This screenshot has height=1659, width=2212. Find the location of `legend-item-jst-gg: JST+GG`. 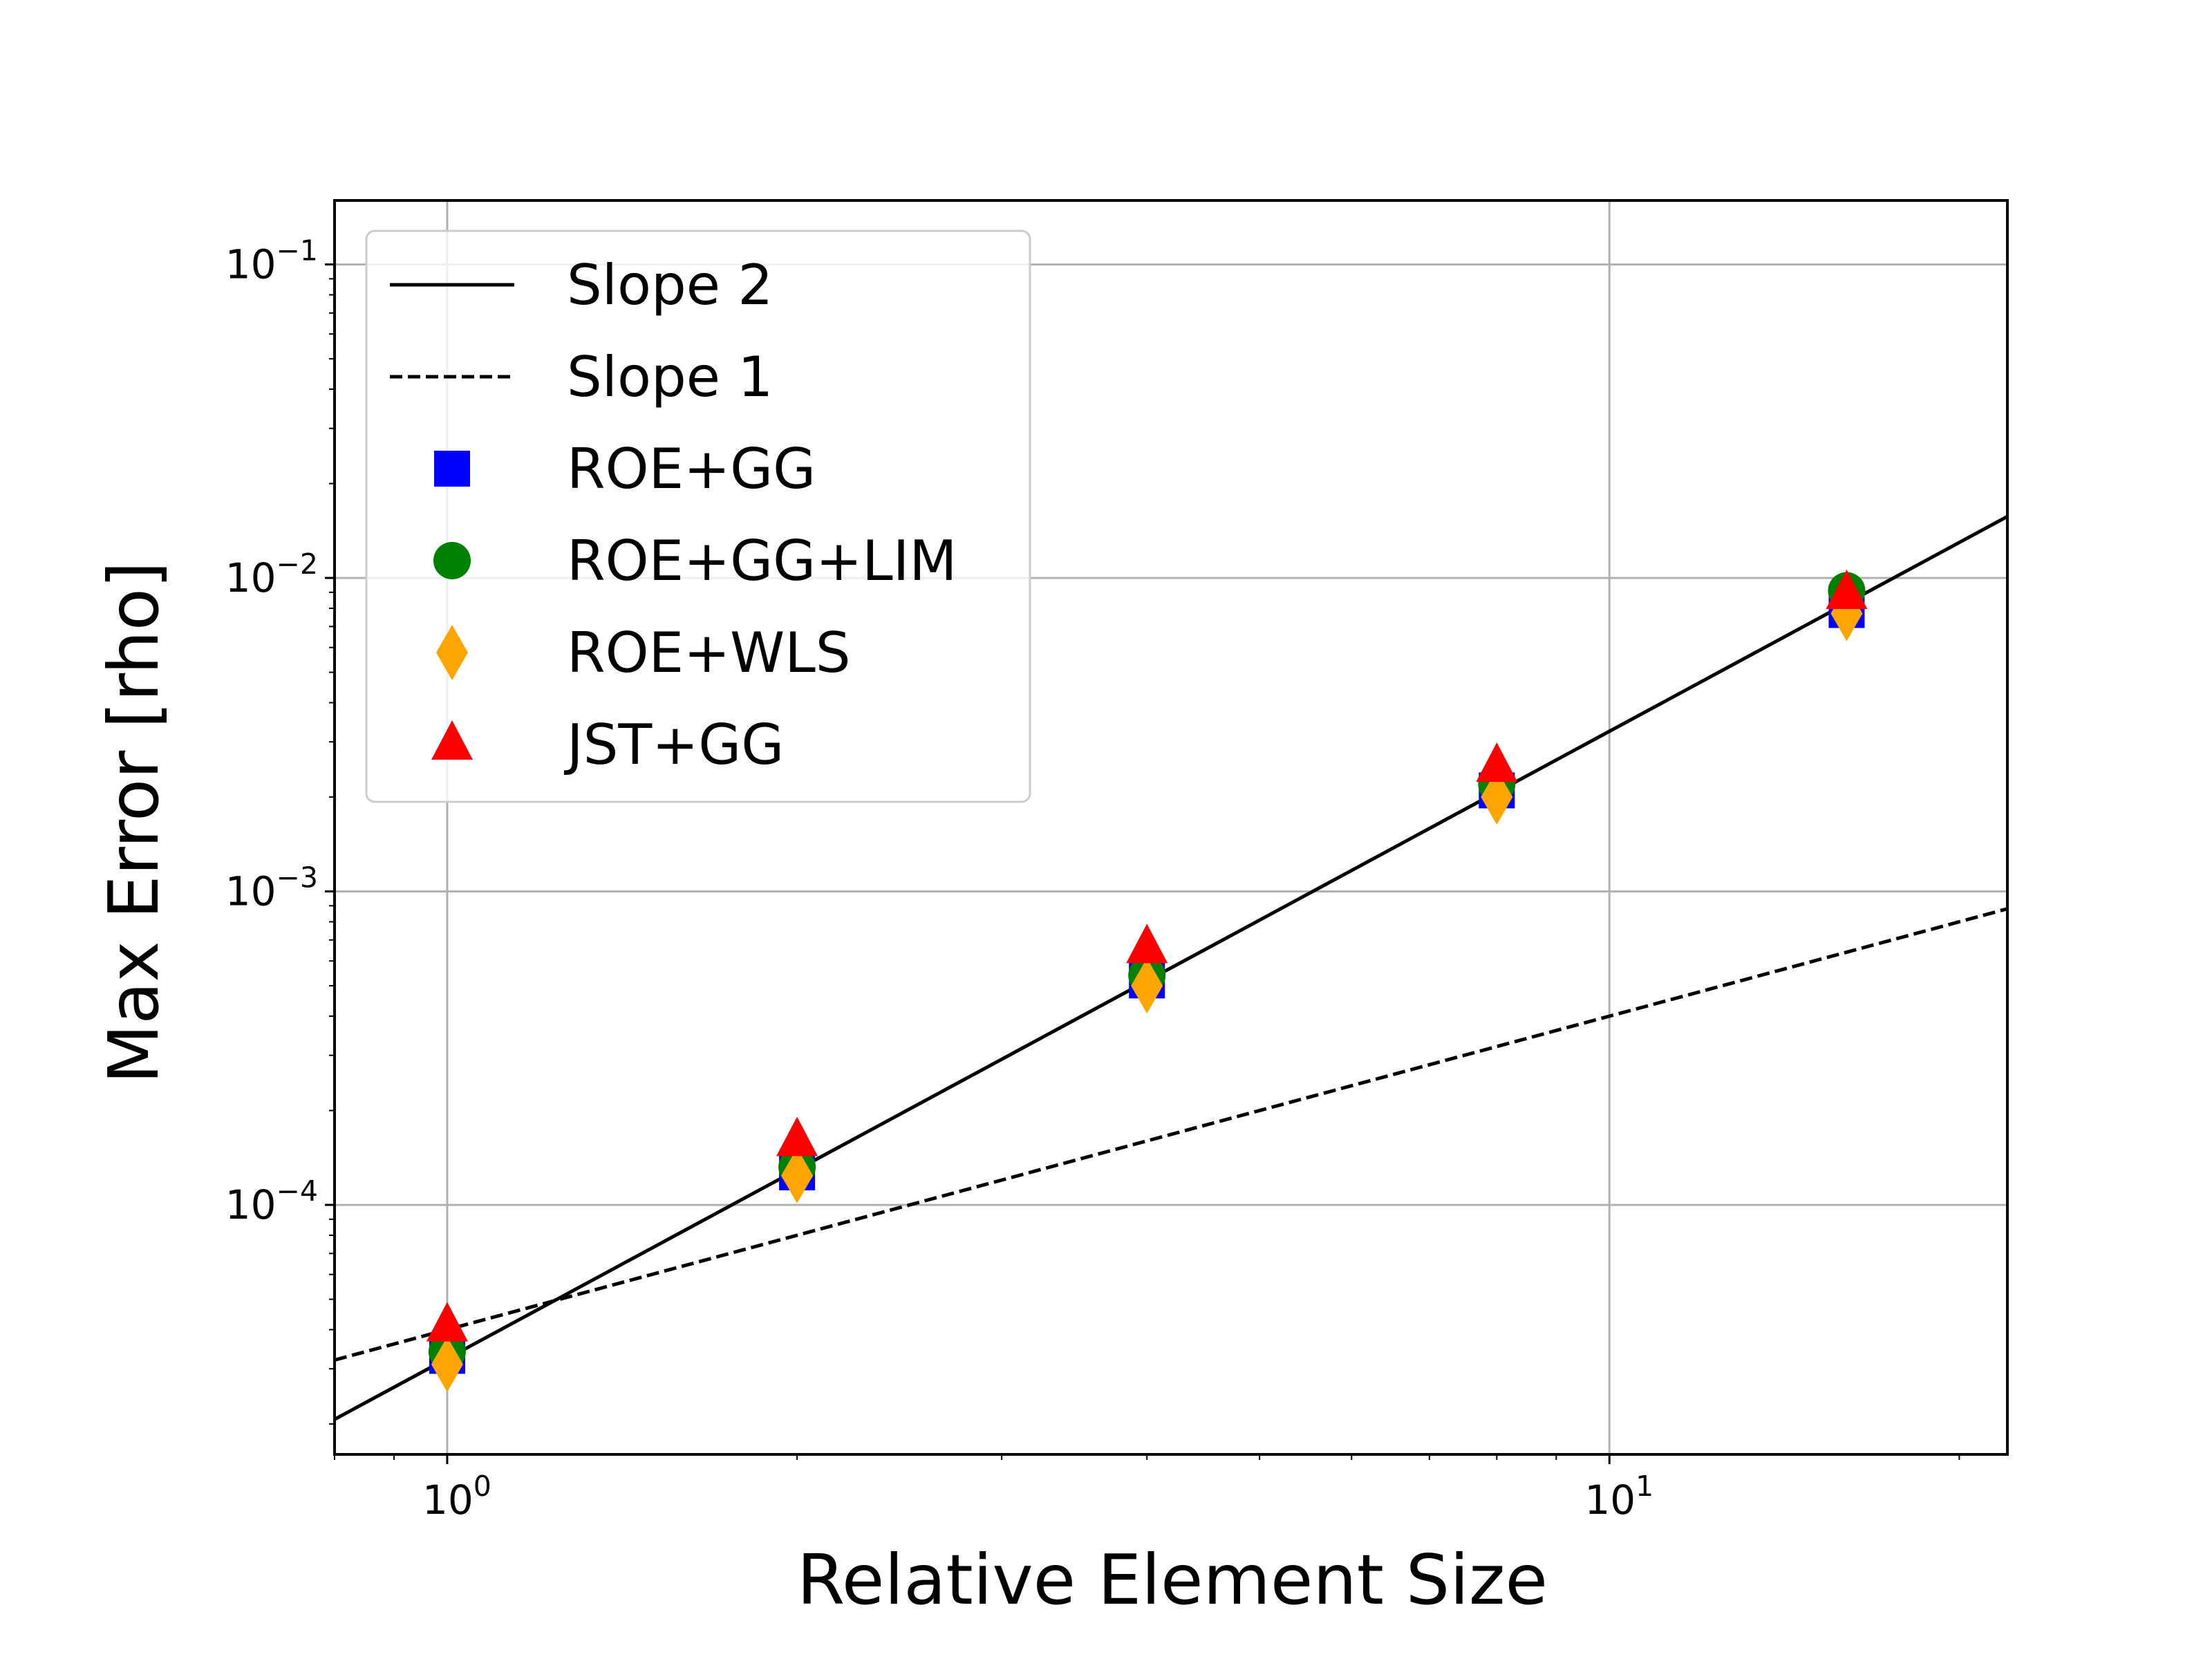

legend-item-jst-gg: JST+GG is located at coordinates (607, 745).